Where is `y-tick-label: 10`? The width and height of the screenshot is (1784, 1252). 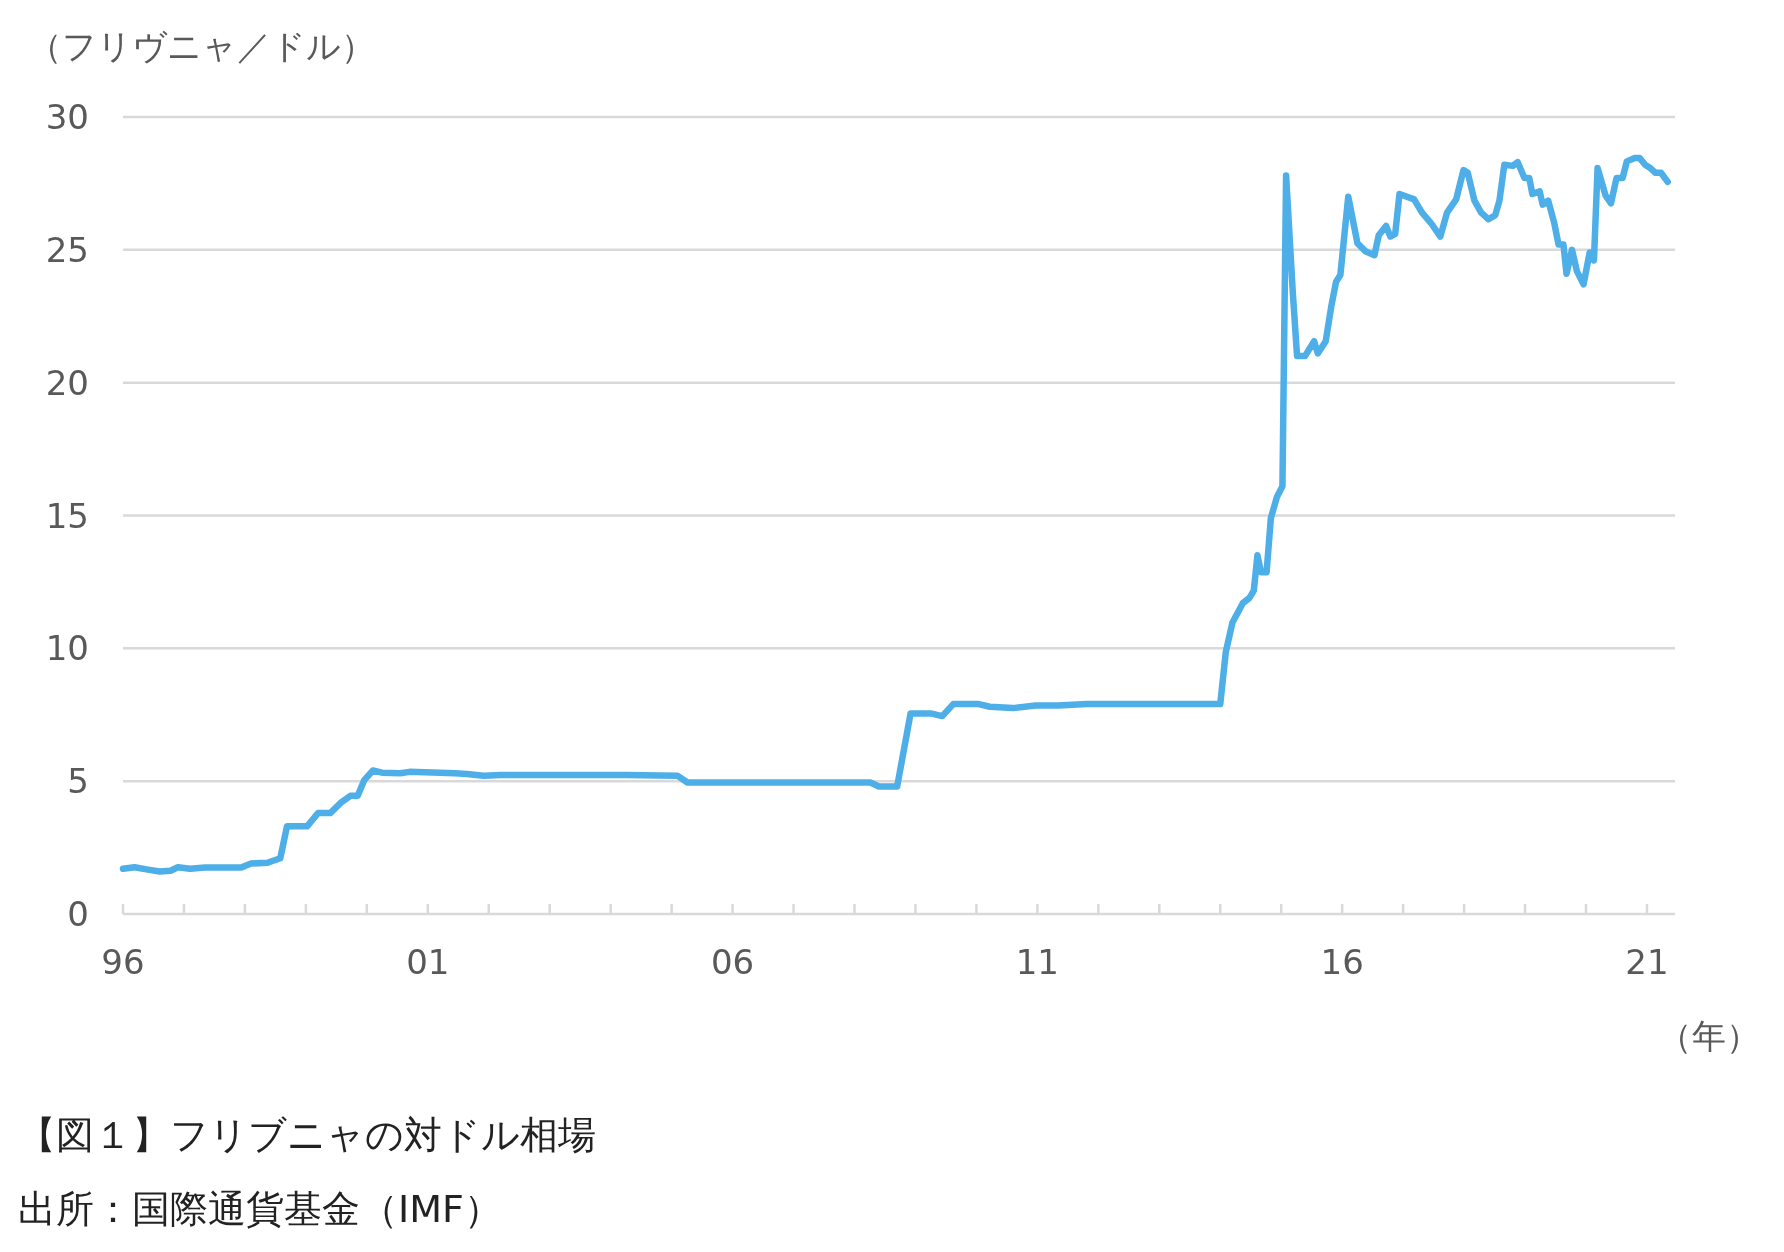 y-tick-label: 10 is located at coordinates (67, 648).